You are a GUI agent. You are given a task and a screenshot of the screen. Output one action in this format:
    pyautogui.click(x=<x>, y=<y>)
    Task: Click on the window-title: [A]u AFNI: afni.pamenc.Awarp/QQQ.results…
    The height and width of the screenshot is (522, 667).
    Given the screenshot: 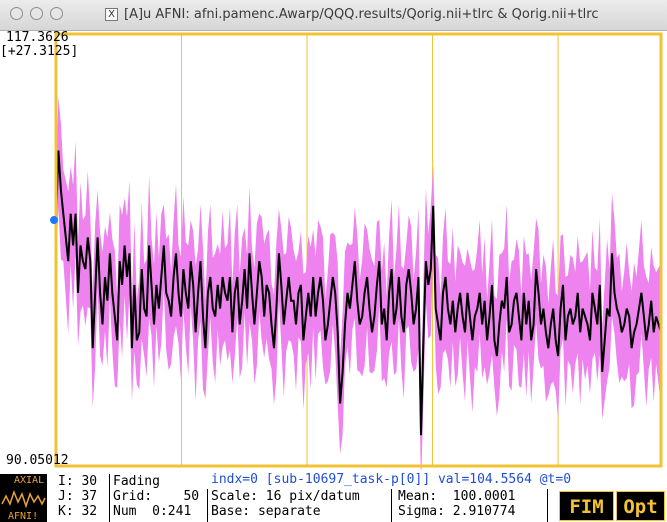 What is the action you would take?
    pyautogui.click(x=361, y=14)
    